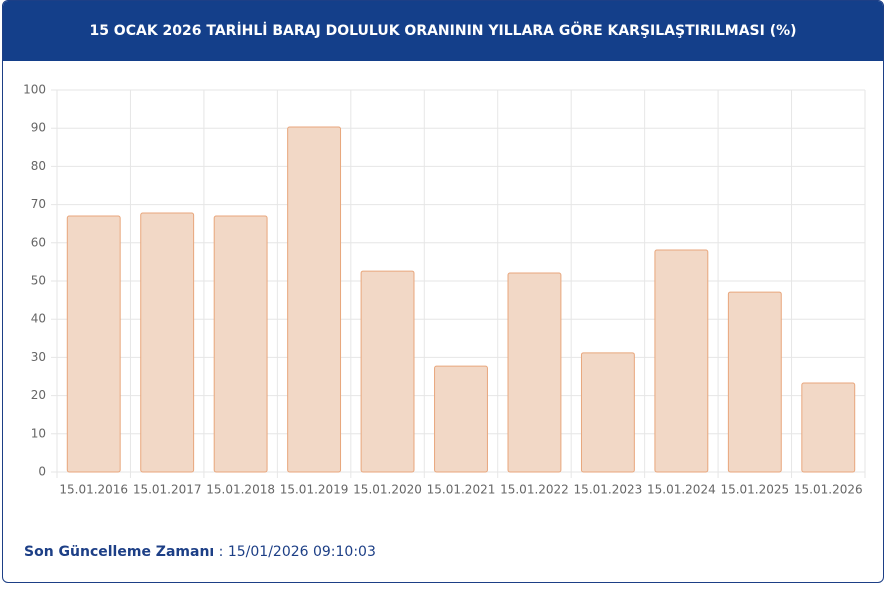 This screenshot has height=589, width=890. I want to click on y-tick-label: 0, so click(42, 472).